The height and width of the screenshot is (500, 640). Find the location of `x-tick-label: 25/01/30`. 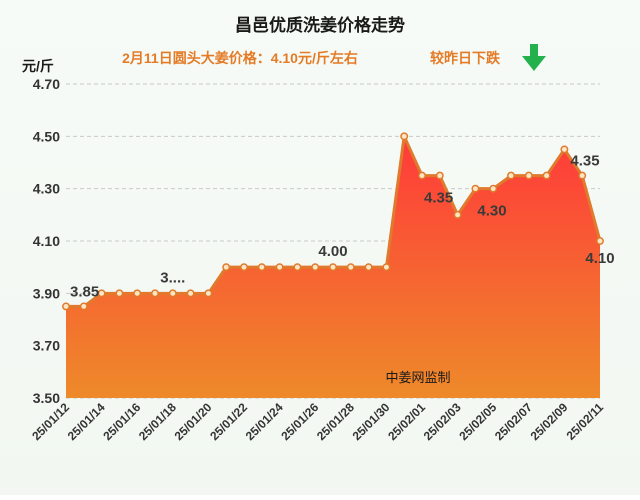

x-tick-label: 25/01/30 is located at coordinates (371, 421).